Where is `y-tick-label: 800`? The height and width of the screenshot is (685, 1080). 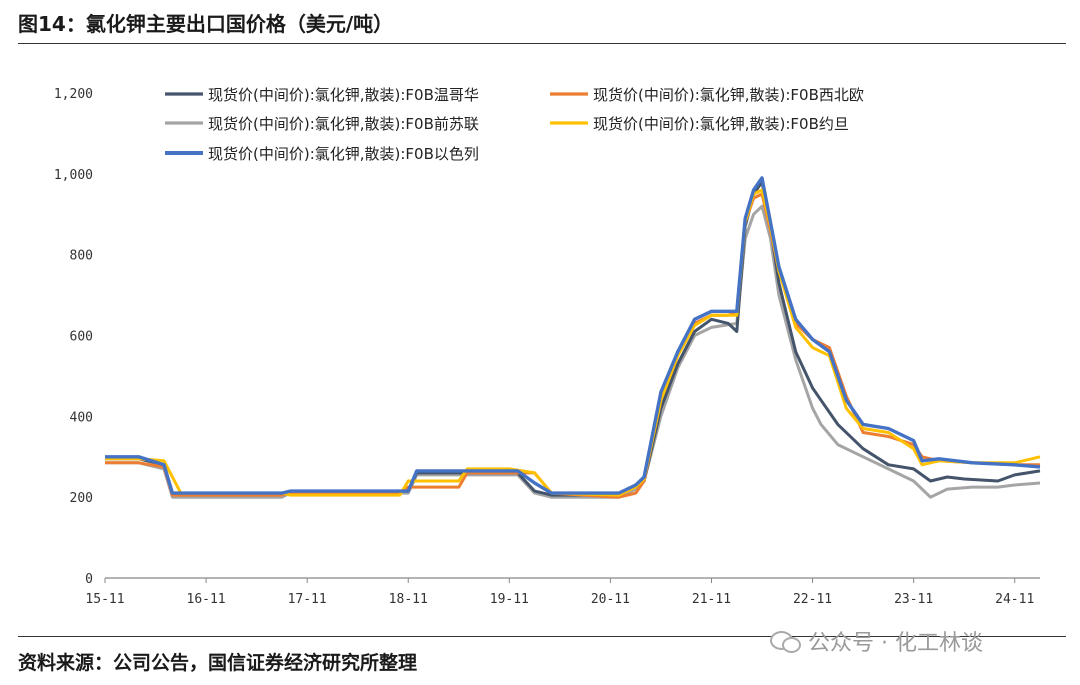 y-tick-label: 800 is located at coordinates (81, 256).